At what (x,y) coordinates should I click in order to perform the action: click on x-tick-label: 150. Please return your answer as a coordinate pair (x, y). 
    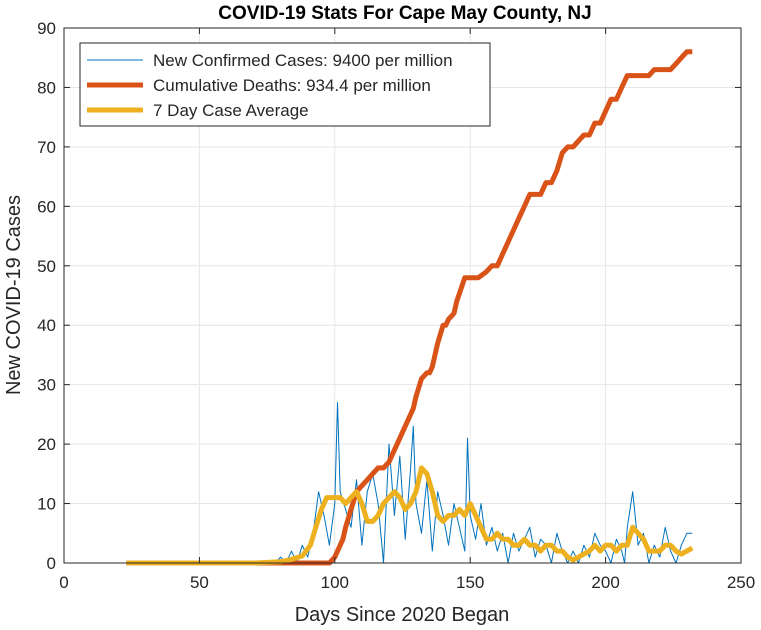
    Looking at the image, I should click on (470, 582).